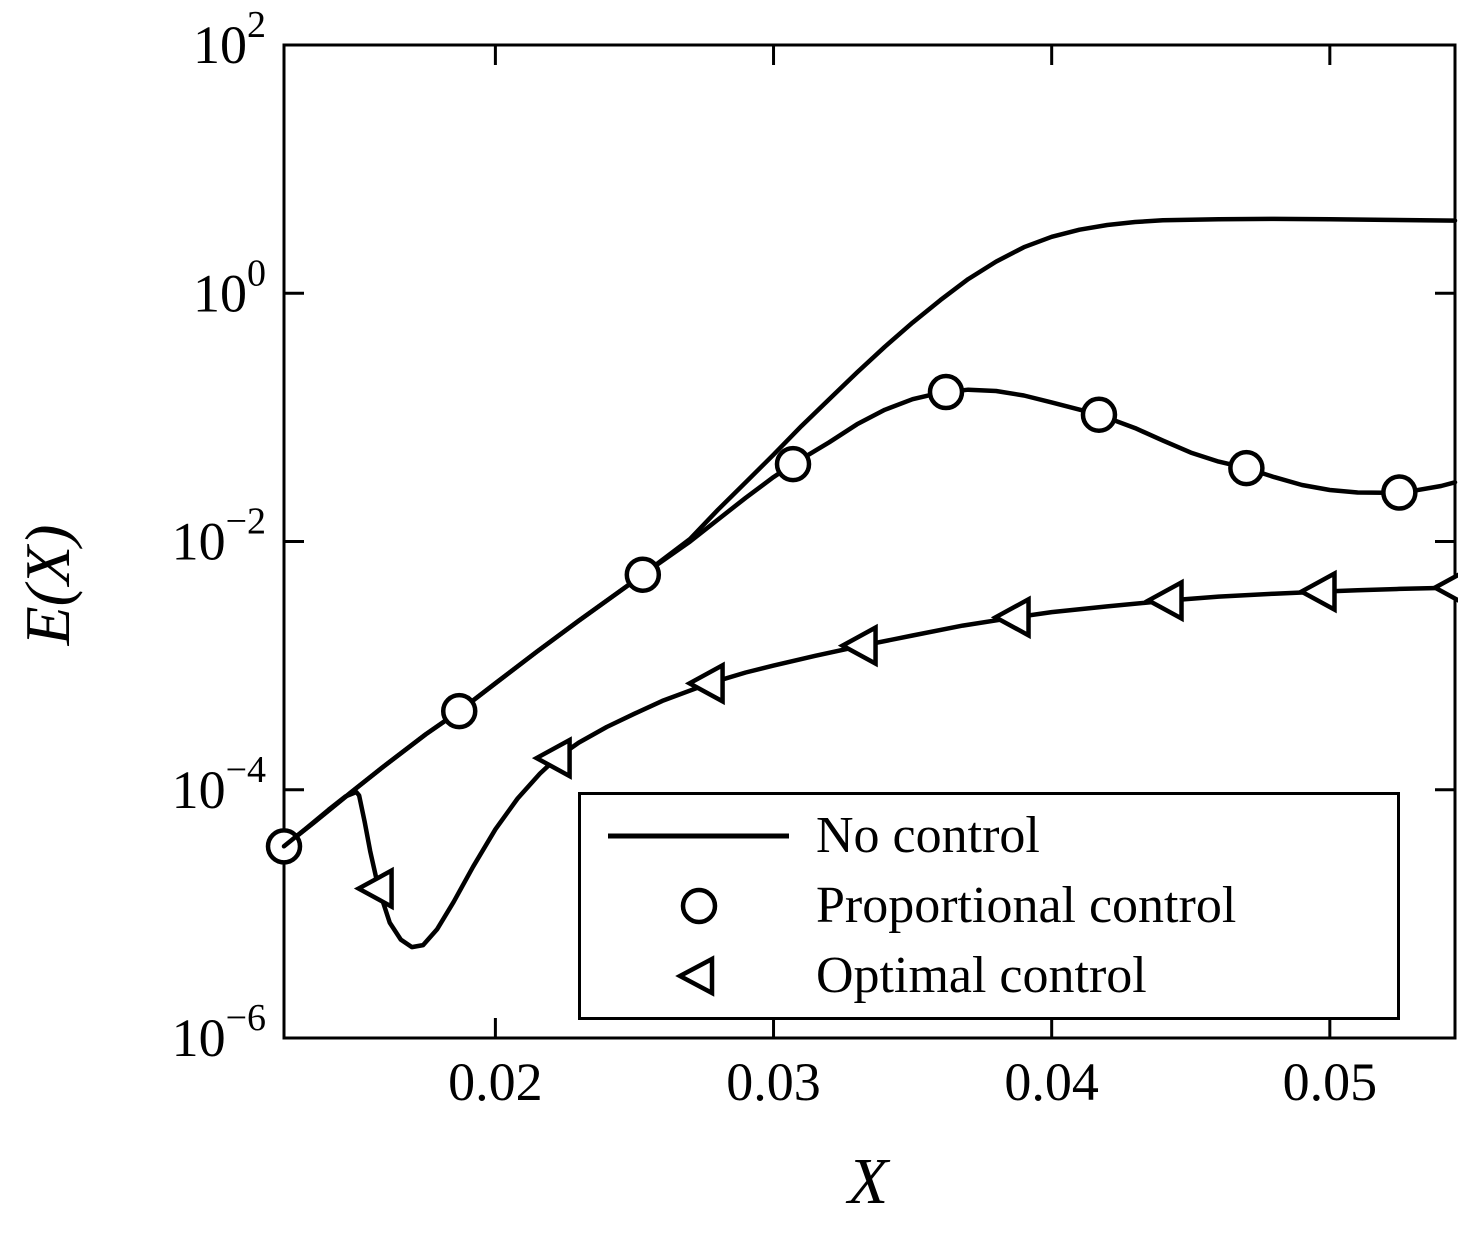 The height and width of the screenshot is (1241, 1458). I want to click on legend-label-optimal-control: Optimal control, so click(981, 975).